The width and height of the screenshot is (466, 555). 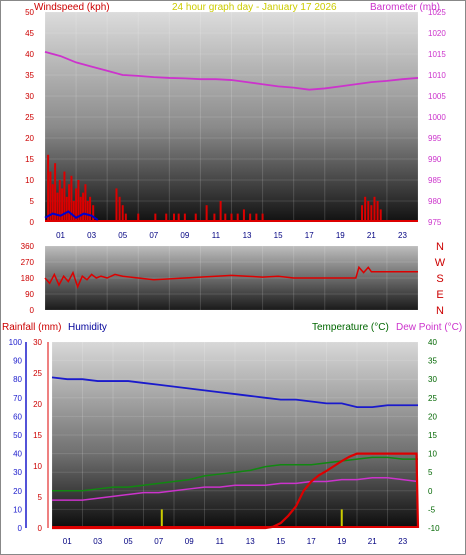 I want to click on temperature-y-tick: 25, so click(x=432, y=398).